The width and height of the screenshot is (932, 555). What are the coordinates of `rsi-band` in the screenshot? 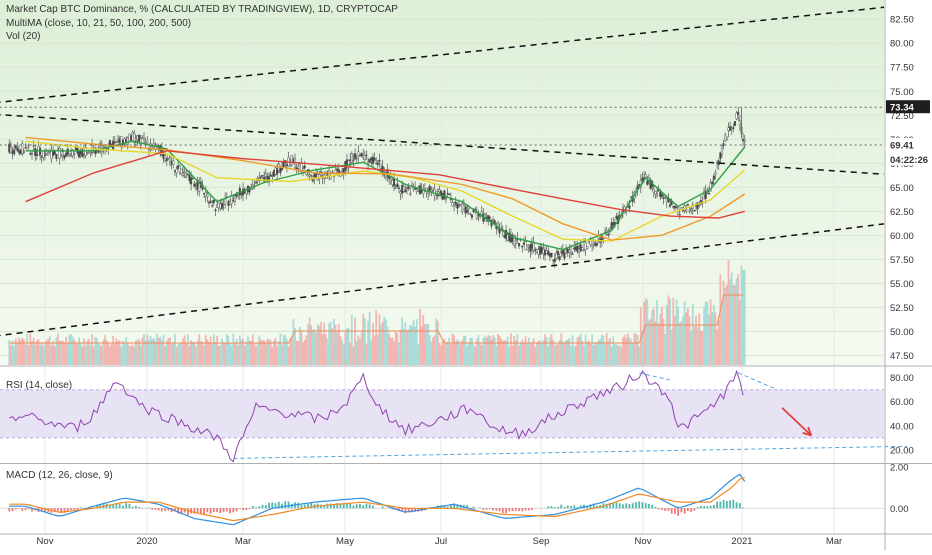 It's located at (442, 414).